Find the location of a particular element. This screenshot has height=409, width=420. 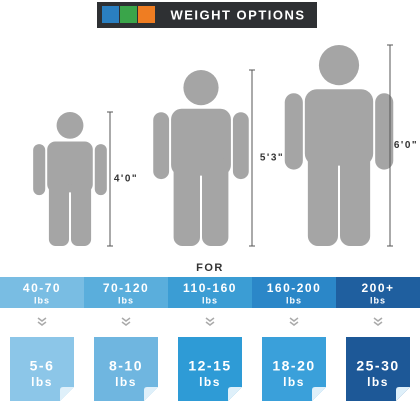

range-label: 110-160 is located at coordinates (210, 288).